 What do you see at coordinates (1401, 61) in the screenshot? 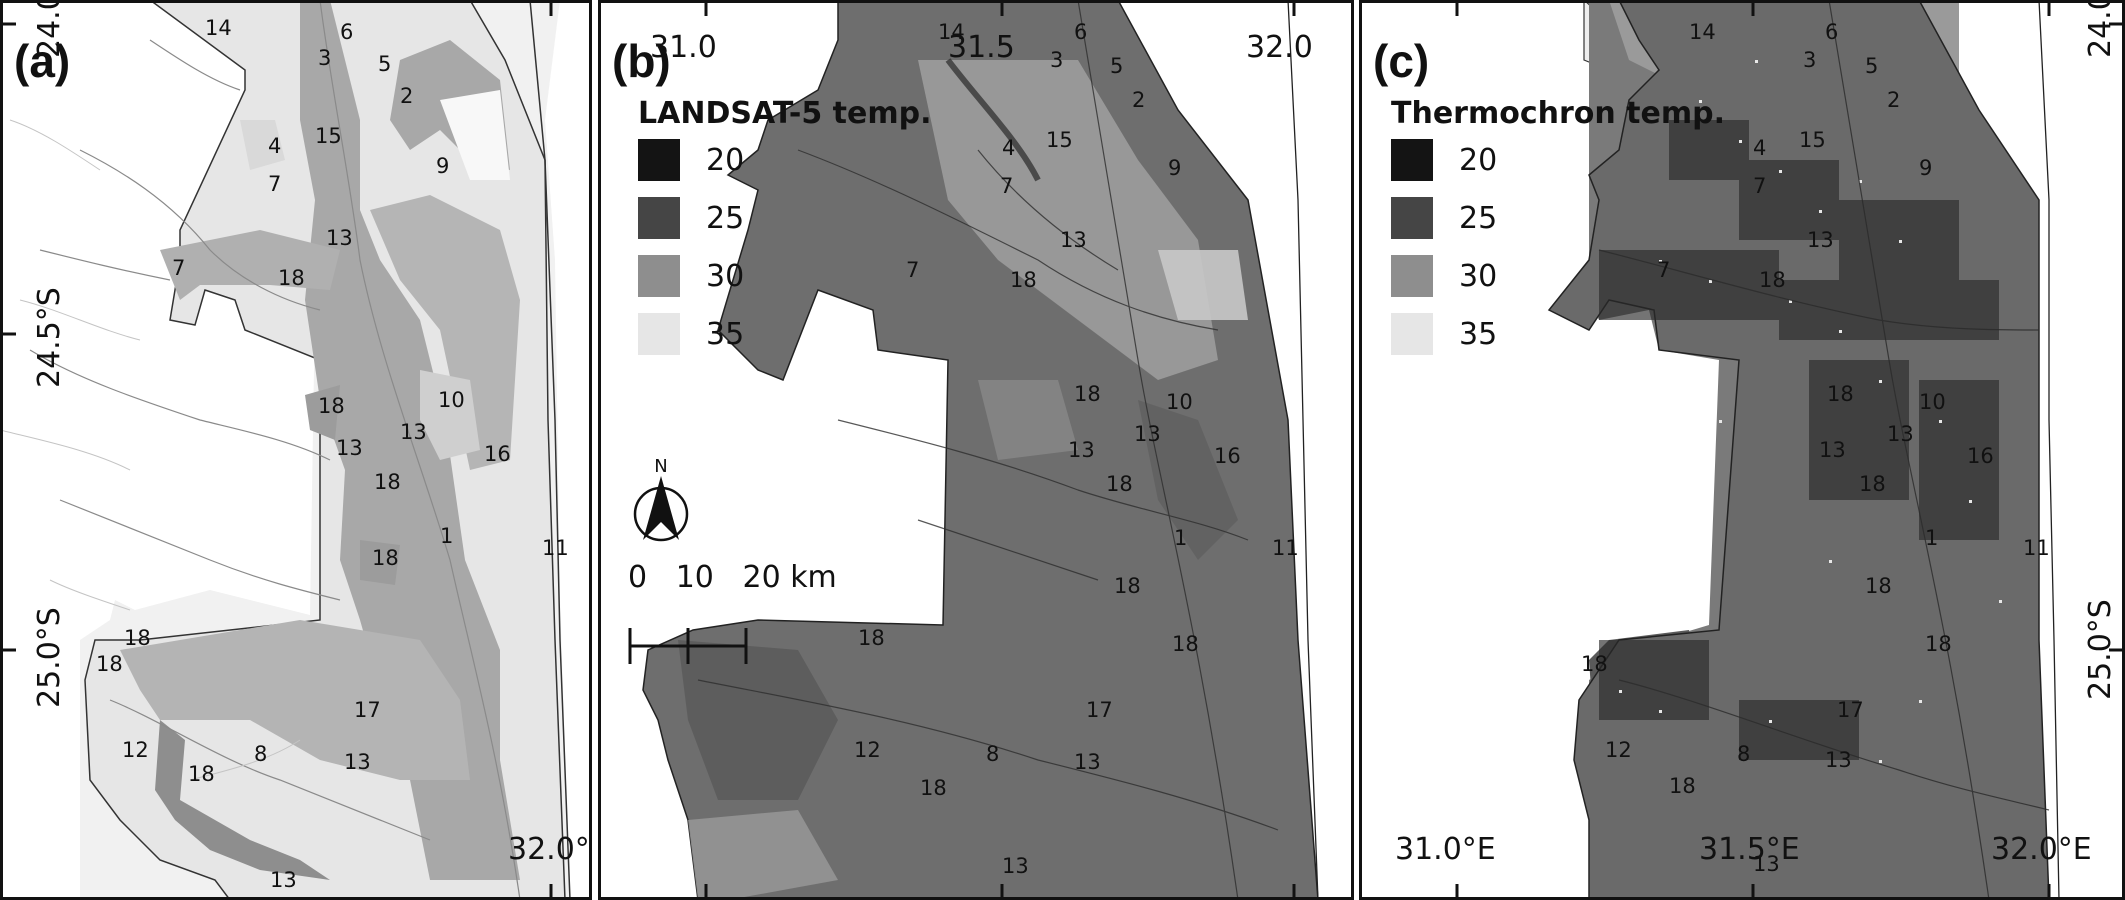
I see `panel-label: (c)` at bounding box center [1401, 61].